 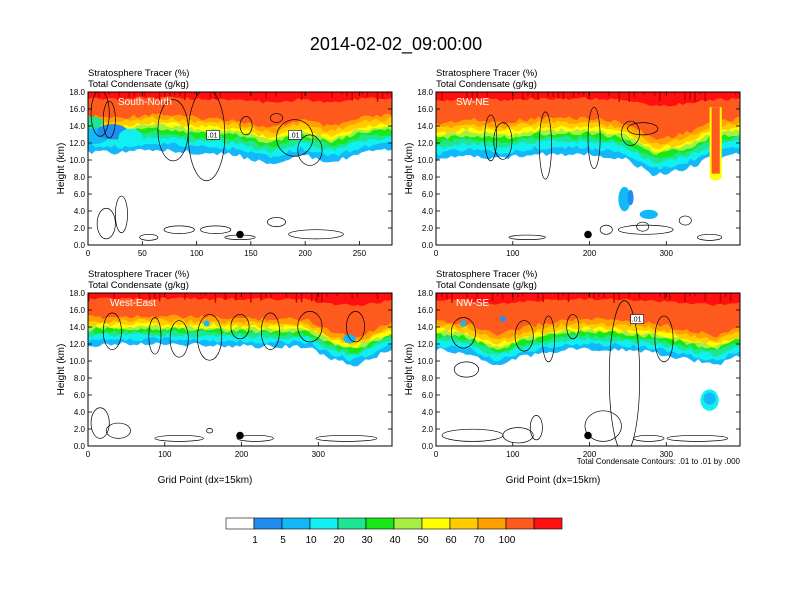 I want to click on colorbar-label: 40, so click(x=395, y=540).